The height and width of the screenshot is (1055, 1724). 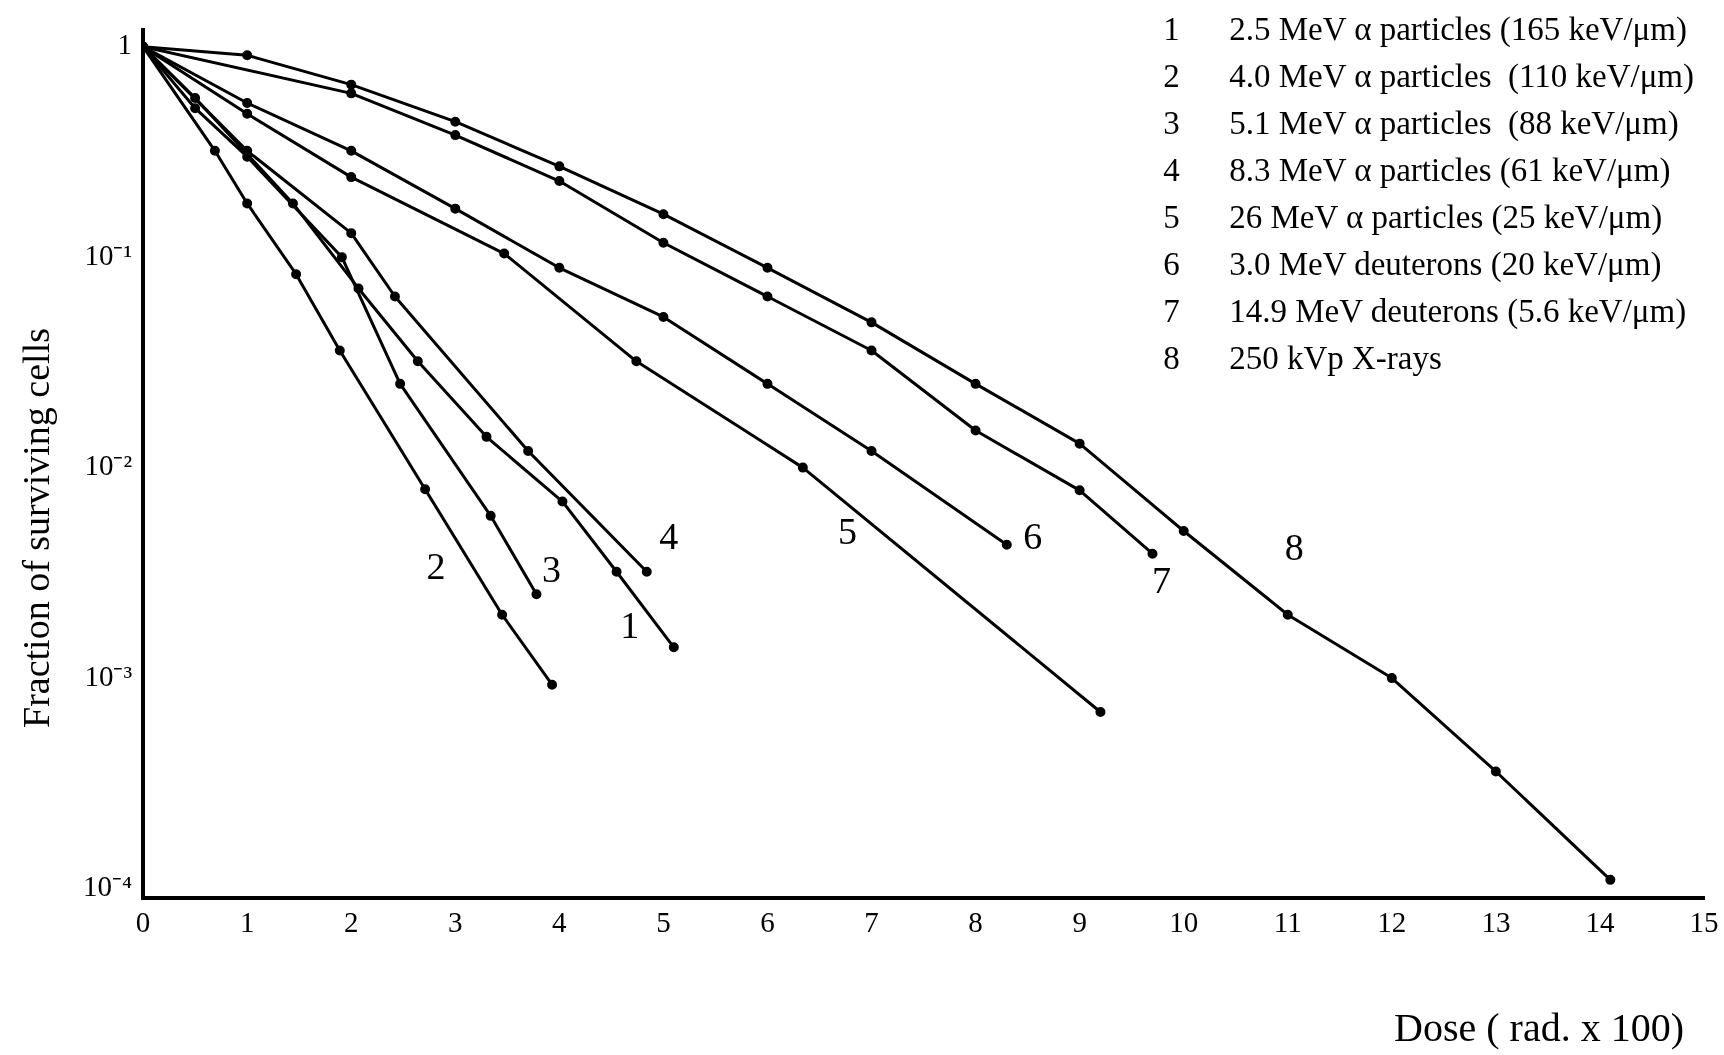 I want to click on x-tick-label: 7, so click(x=871, y=922).